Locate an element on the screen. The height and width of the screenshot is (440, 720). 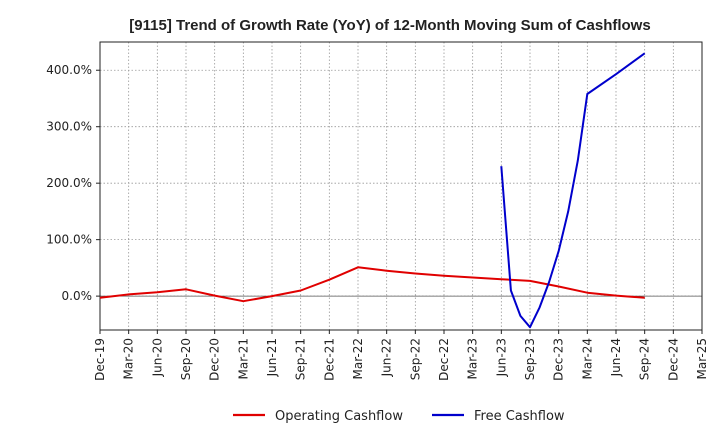
y-tick-label: 200.0% is located at coordinates (69, 183).